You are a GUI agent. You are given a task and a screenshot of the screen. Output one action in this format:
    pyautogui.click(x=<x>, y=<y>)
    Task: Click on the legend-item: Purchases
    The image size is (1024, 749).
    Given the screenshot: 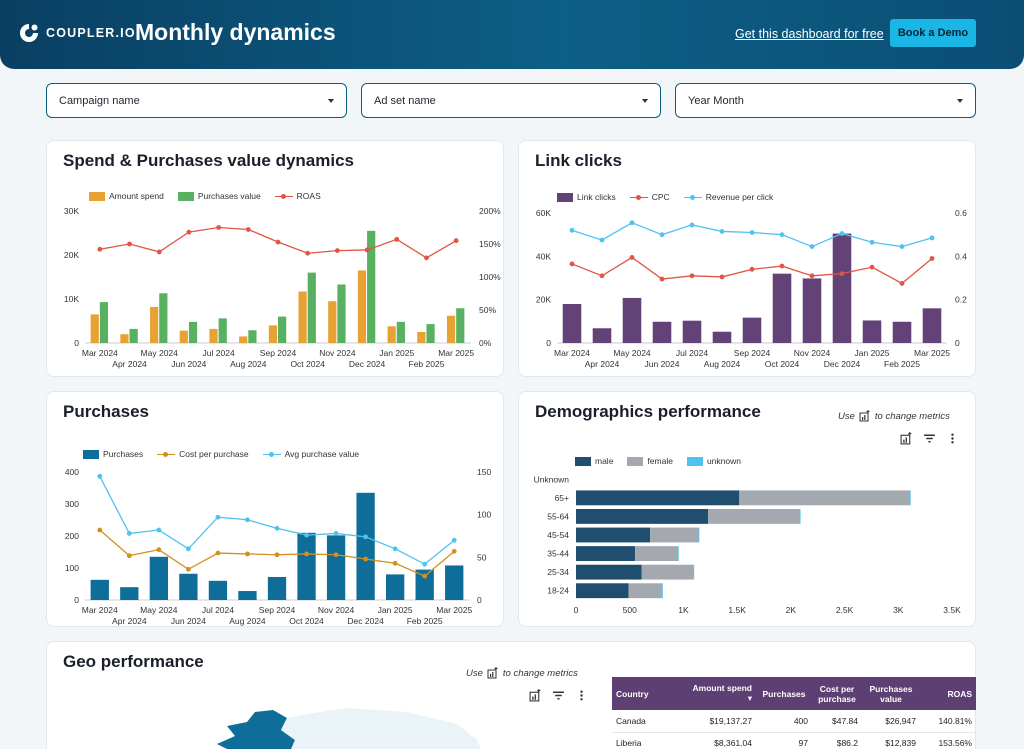 What is the action you would take?
    pyautogui.click(x=113, y=454)
    